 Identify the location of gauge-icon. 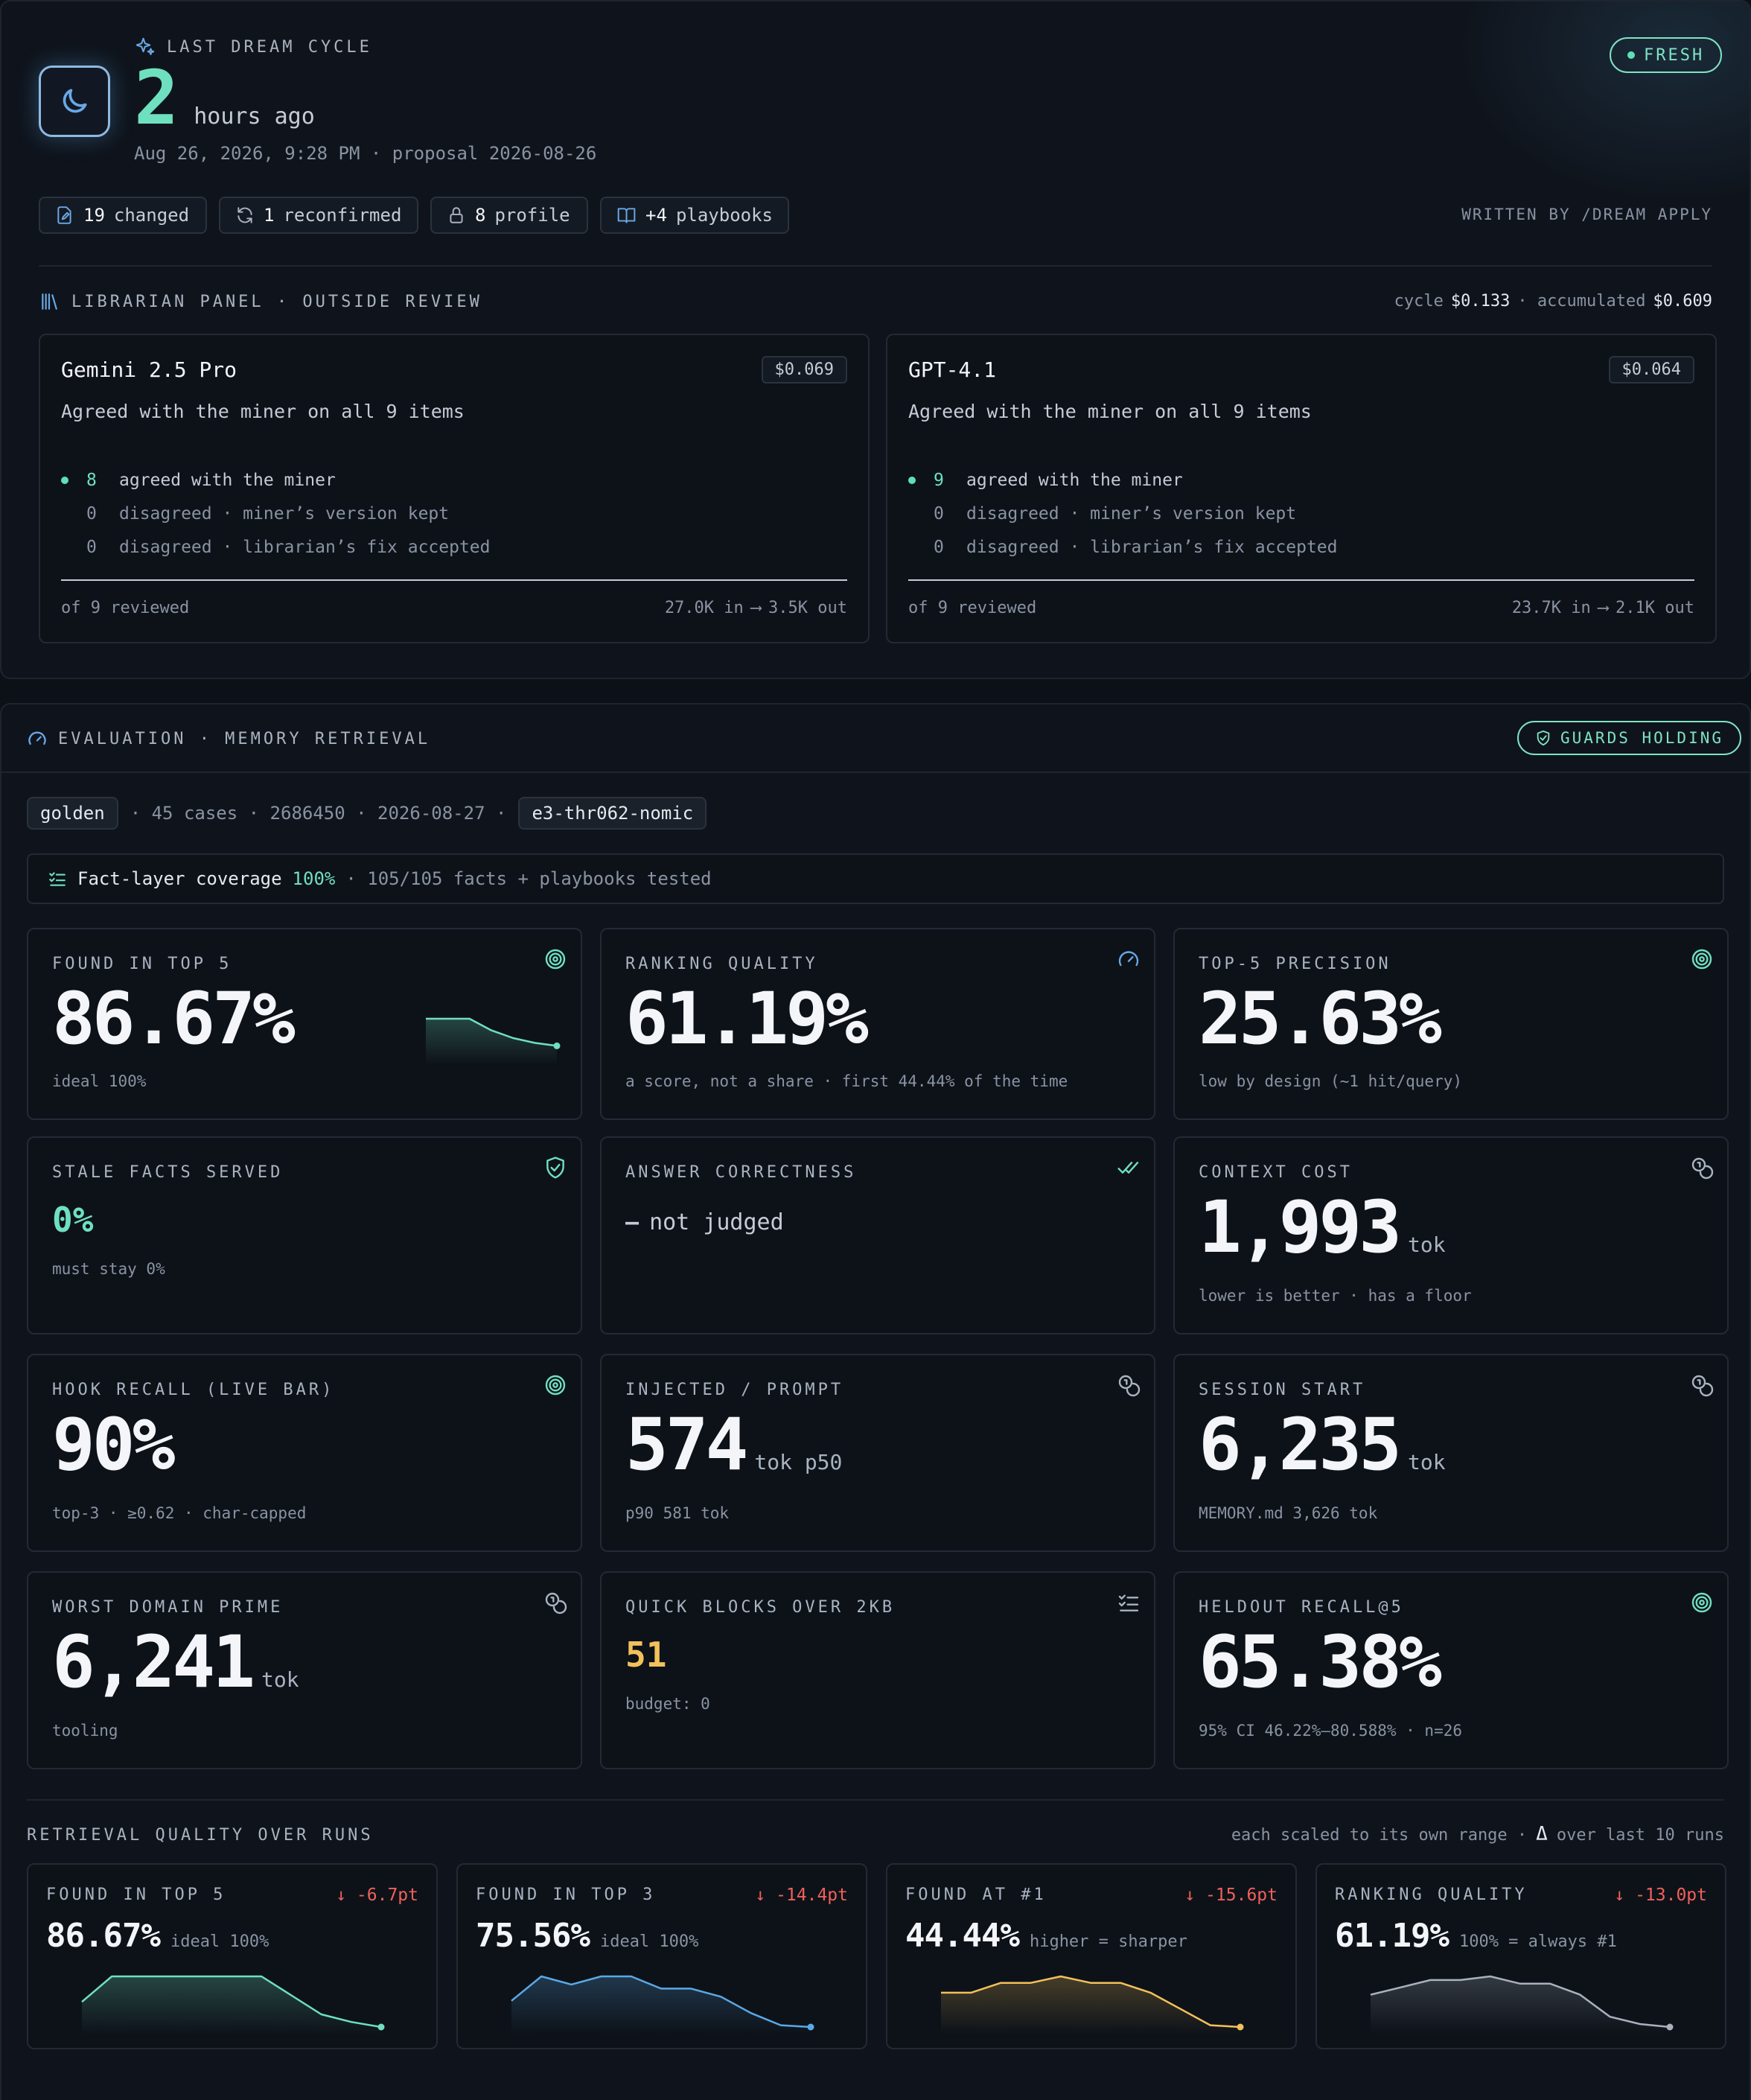
(1128, 959).